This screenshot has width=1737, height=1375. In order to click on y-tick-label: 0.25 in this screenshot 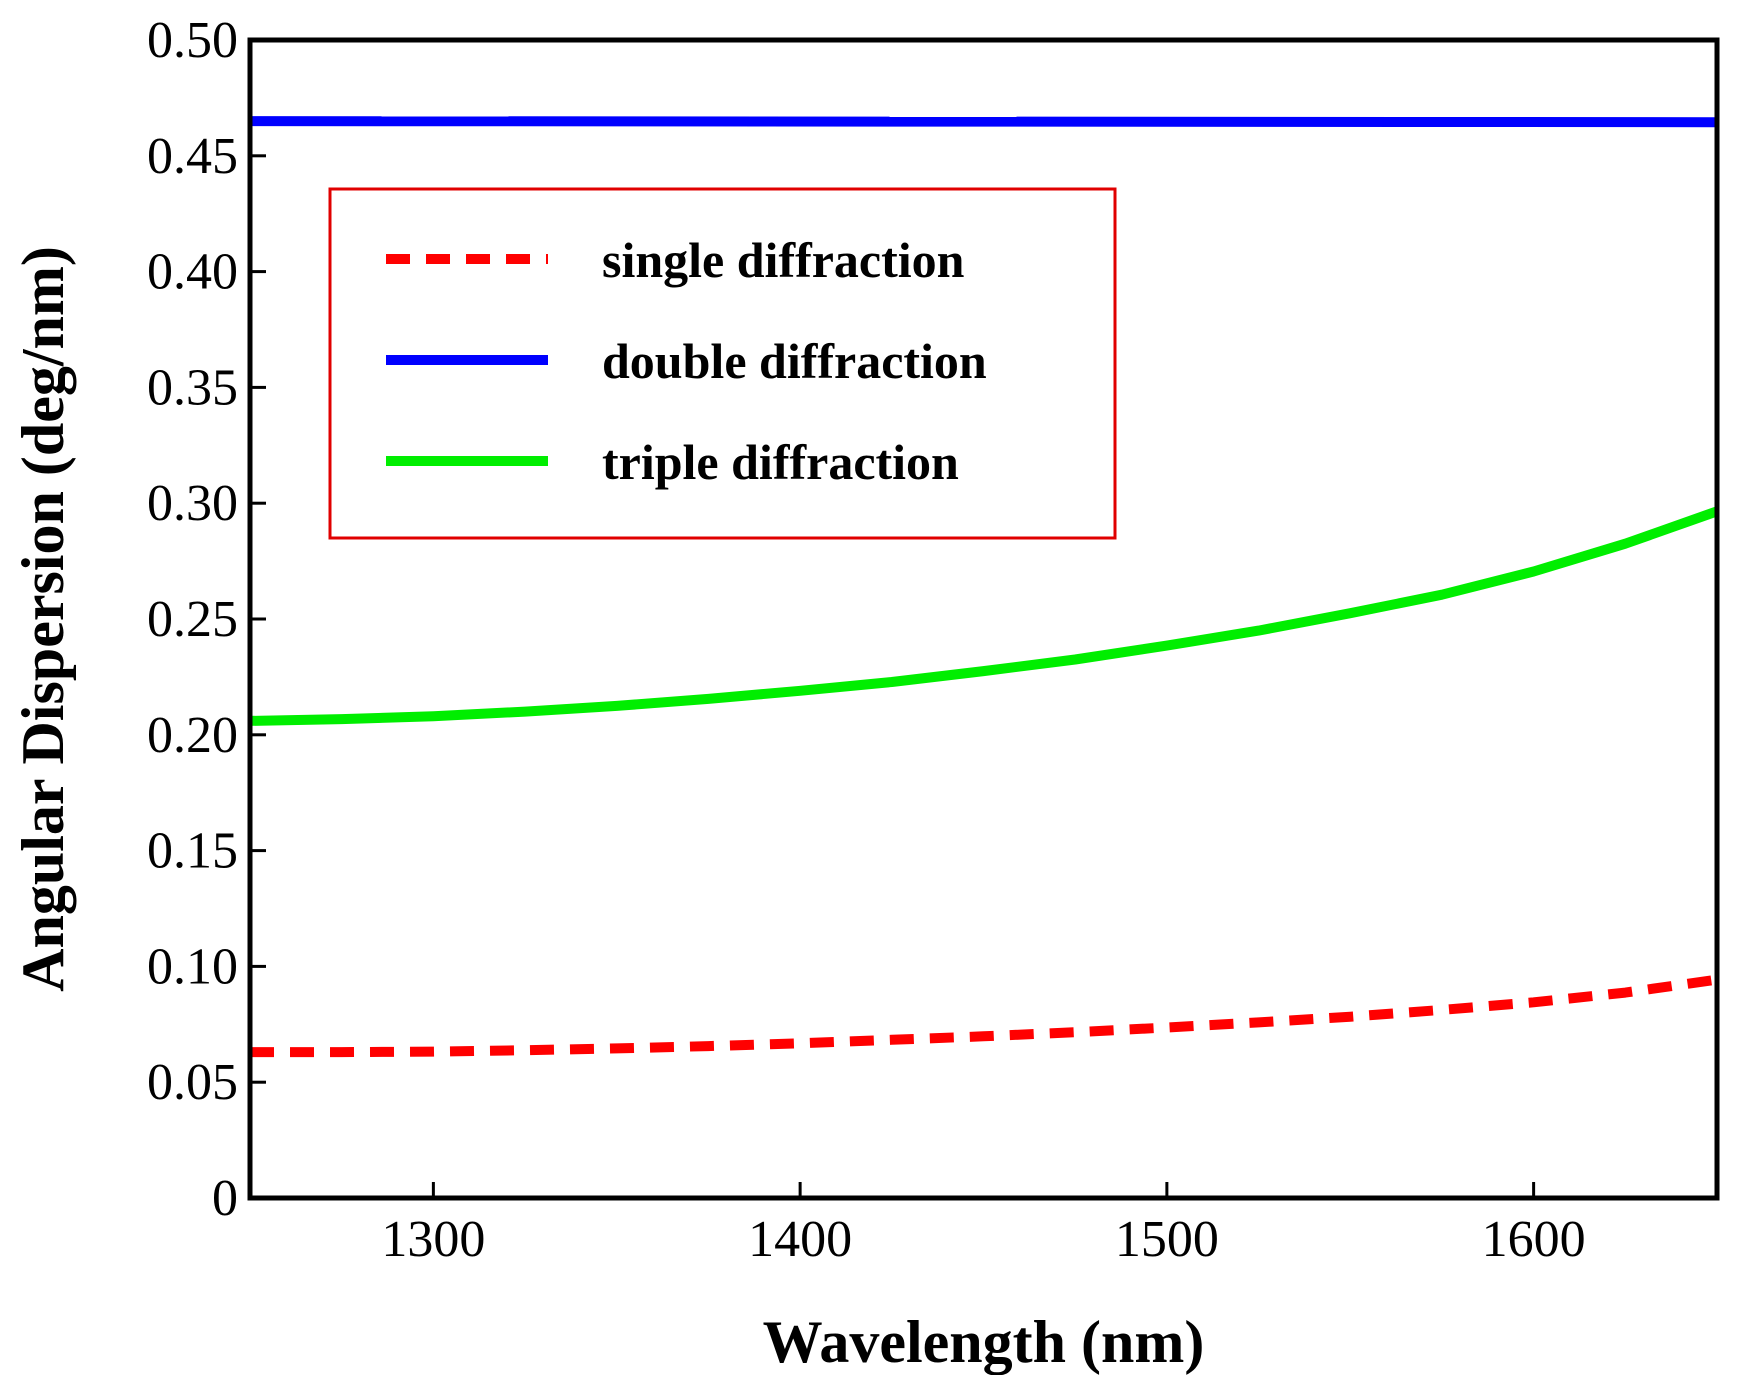, I will do `click(192, 619)`.